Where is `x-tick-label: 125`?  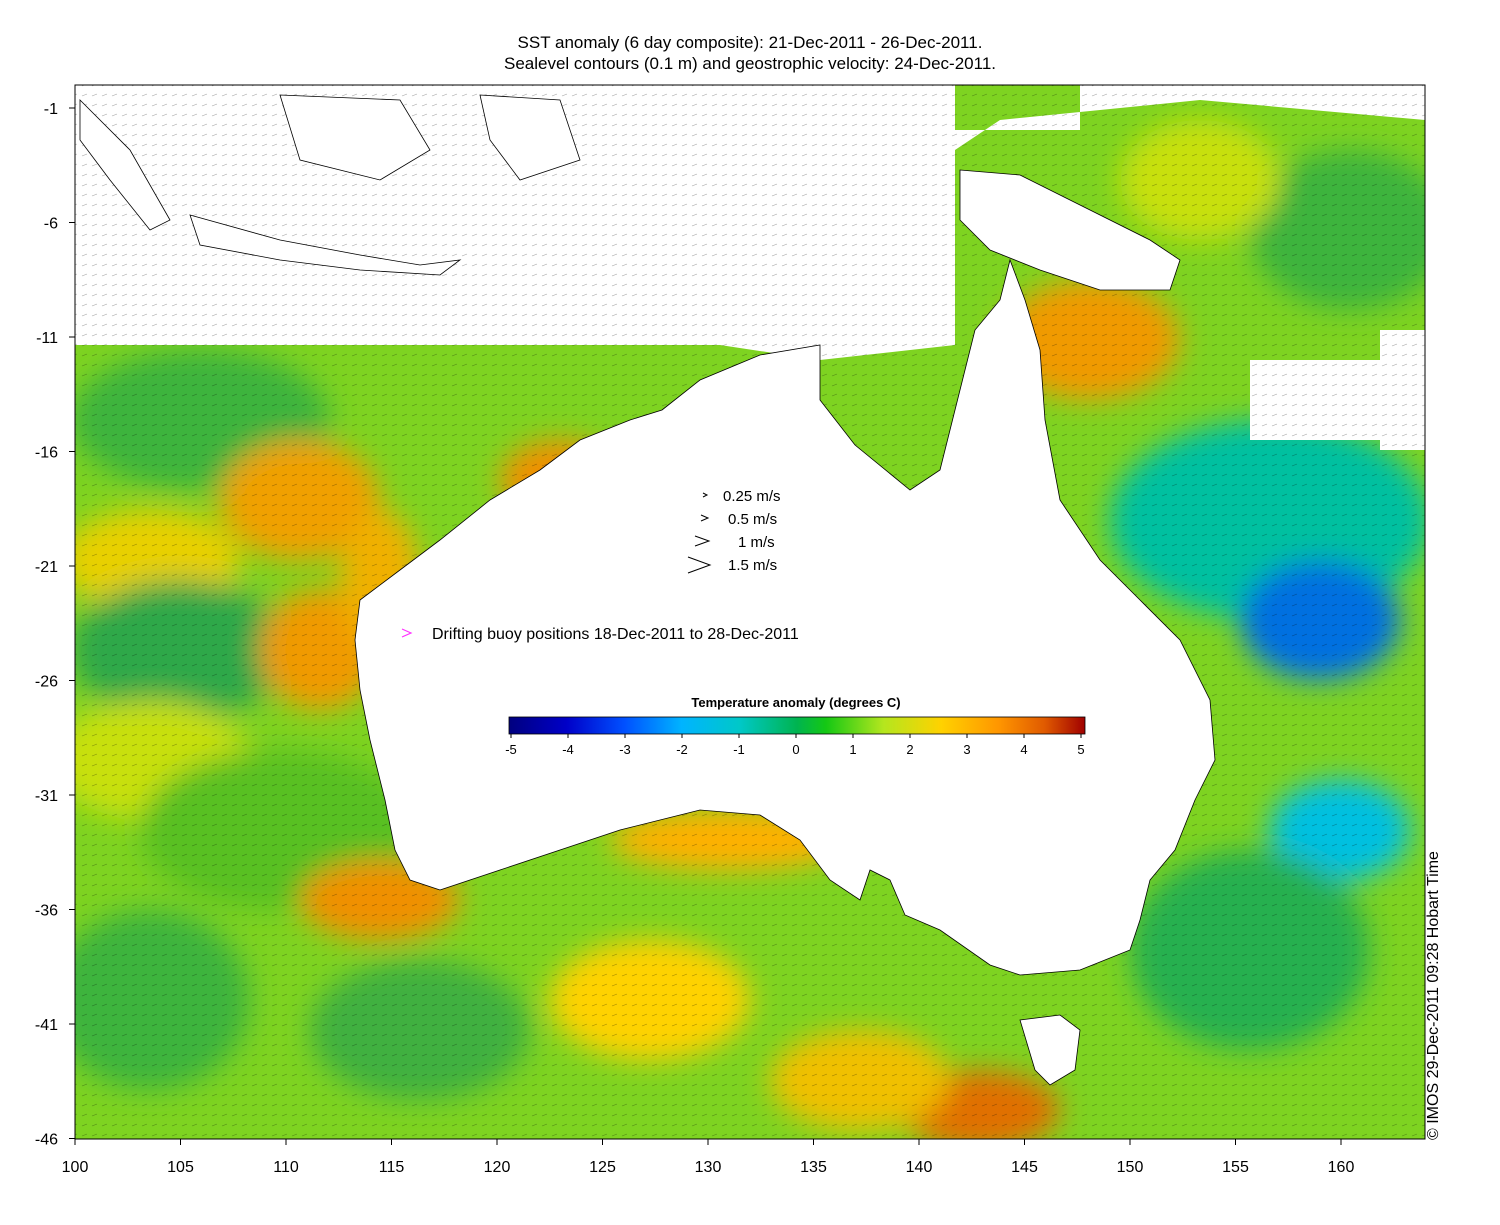 x-tick-label: 125 is located at coordinates (602, 1167).